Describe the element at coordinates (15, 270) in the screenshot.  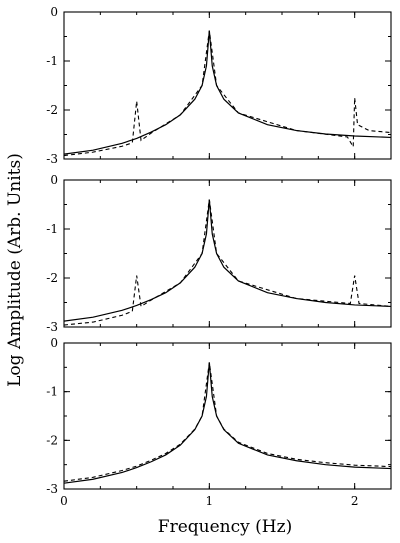
I see `y-axis-title: Log Amplitude (Arb. Units)` at that location.